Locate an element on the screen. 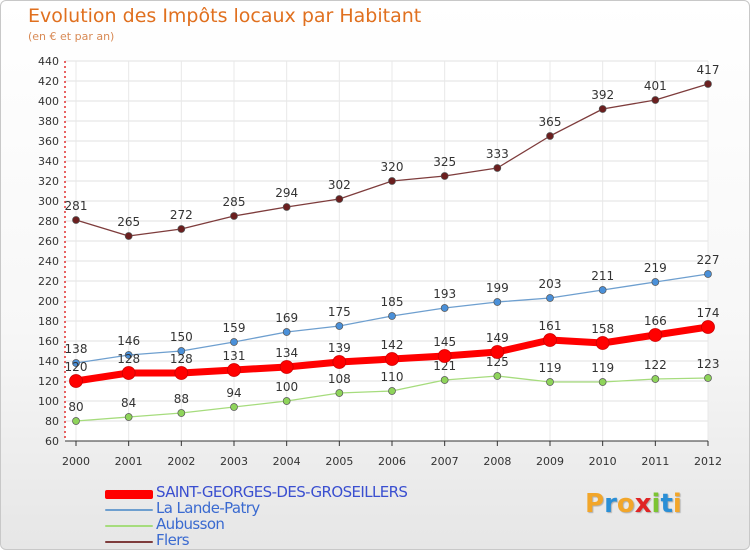  data-label: 119 is located at coordinates (550, 368).